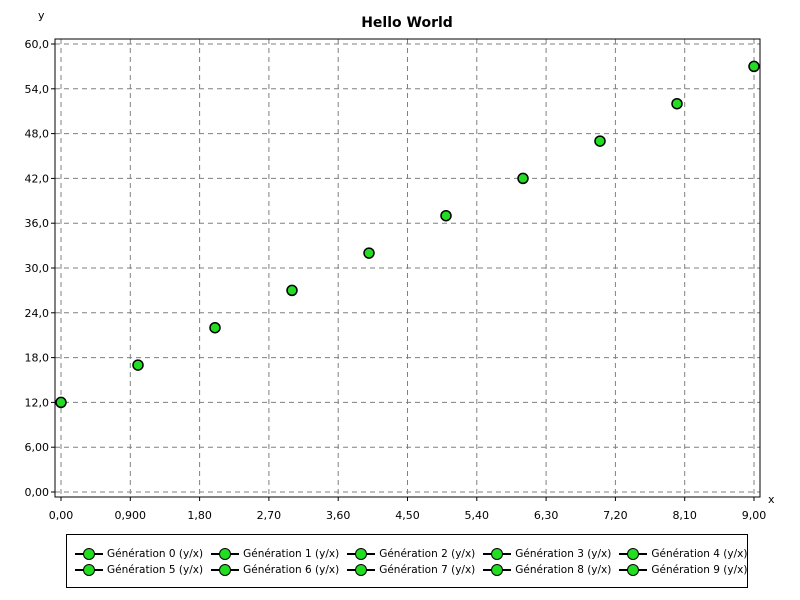  What do you see at coordinates (684, 515) in the screenshot?
I see `x-tick-label: 8,10` at bounding box center [684, 515].